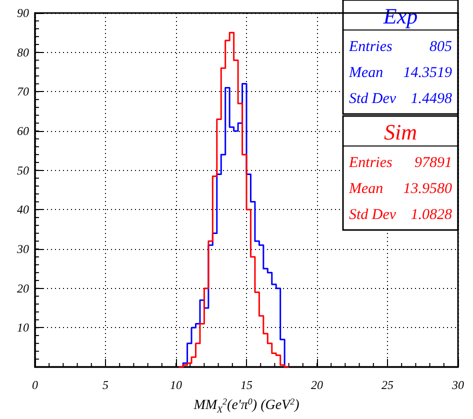 The image size is (473, 419). I want to click on x-tick-label: 0, so click(35, 385).